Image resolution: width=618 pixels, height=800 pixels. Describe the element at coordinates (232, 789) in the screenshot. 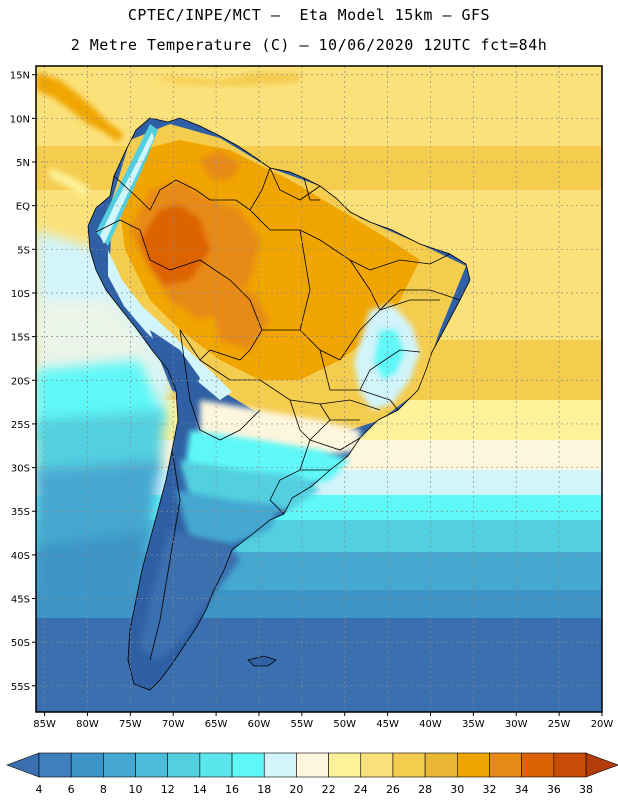

I see `colorbar-label: 16` at that location.